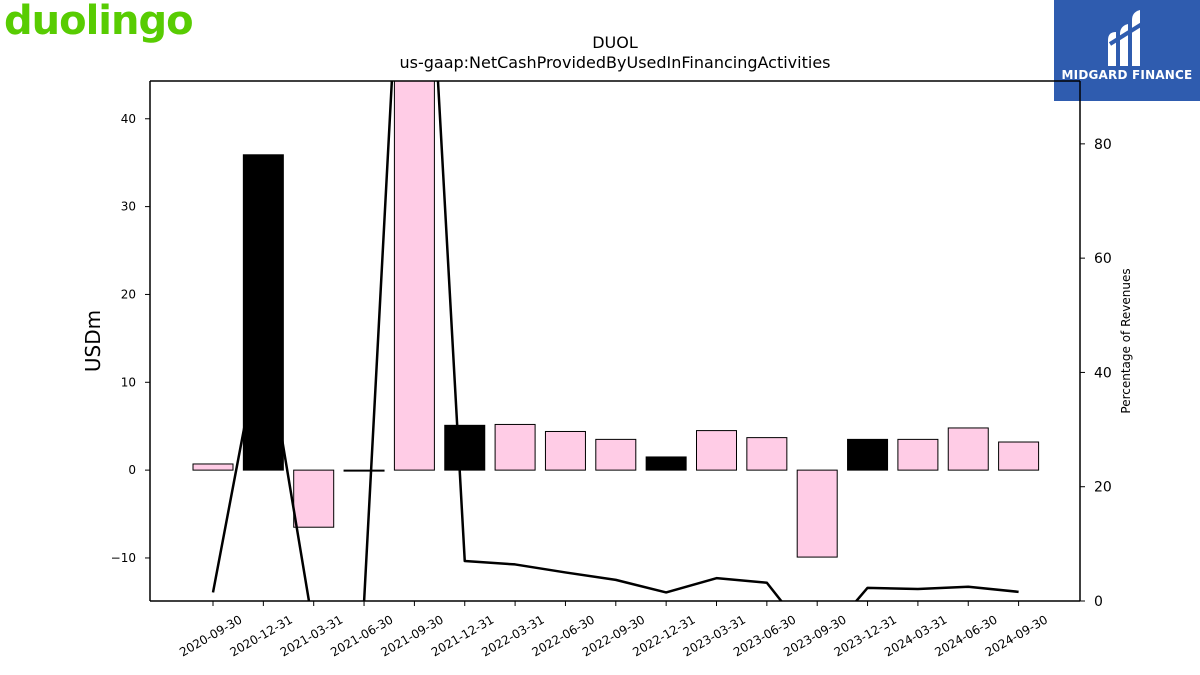 This screenshot has width=1200, height=675. I want to click on y-right-tick-label: 80, so click(1103, 145).